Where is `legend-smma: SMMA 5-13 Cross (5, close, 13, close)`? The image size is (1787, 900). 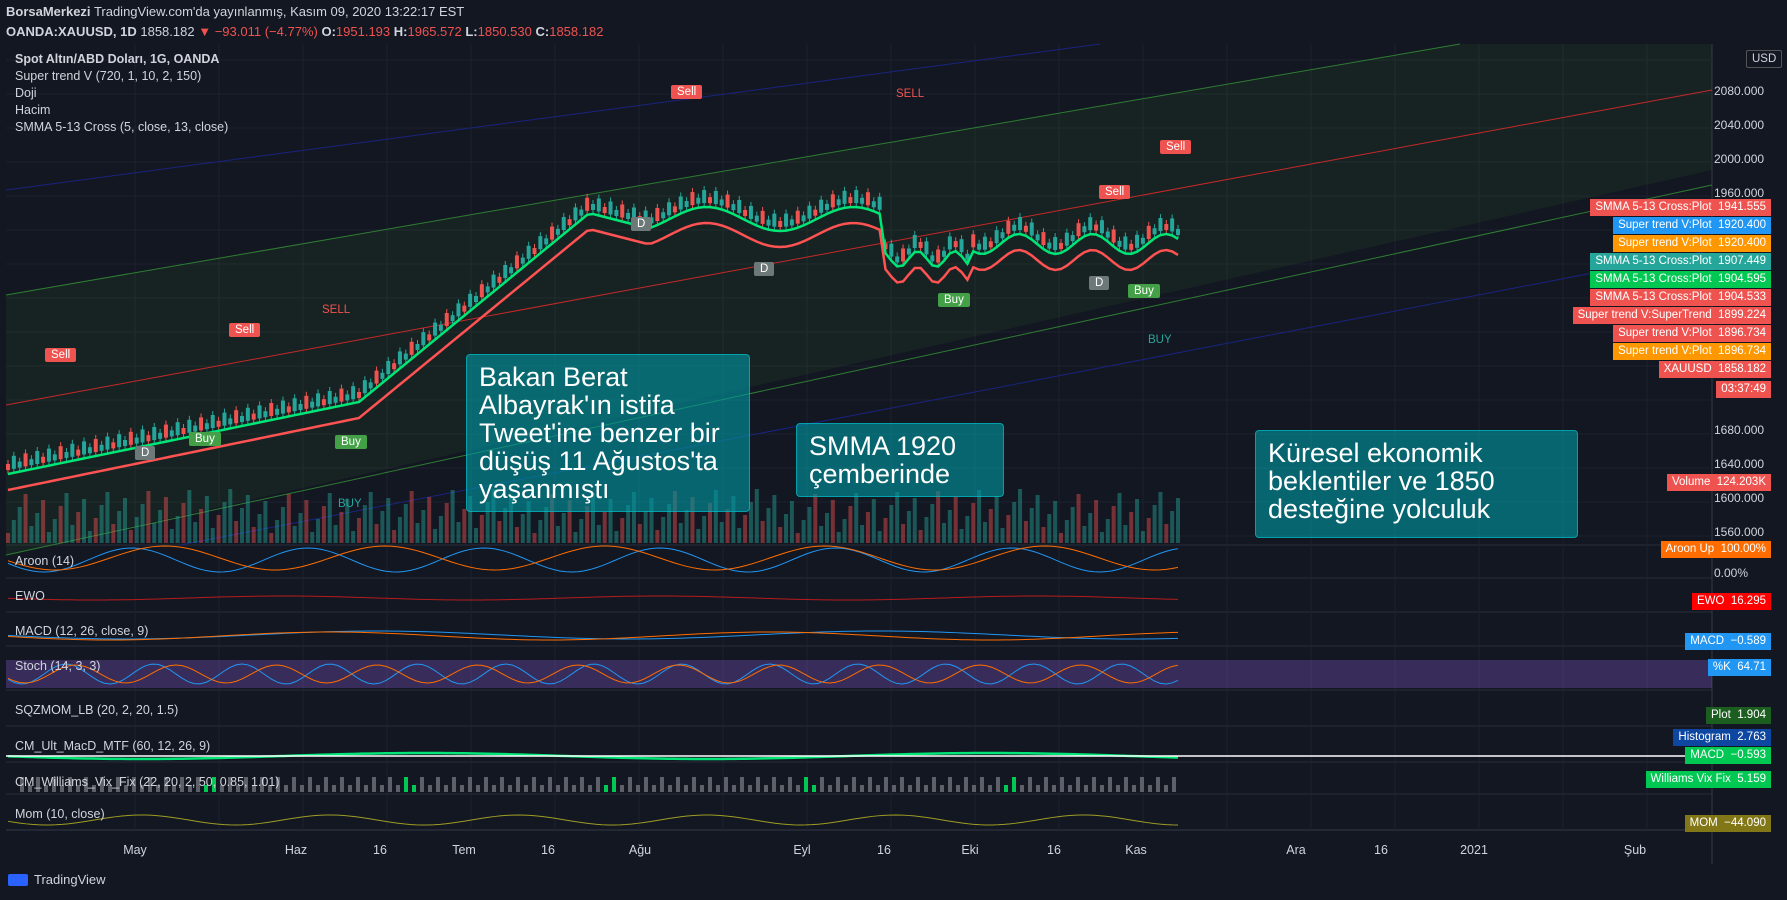 legend-smma: SMMA 5-13 Cross (5, close, 13, close) is located at coordinates (122, 127).